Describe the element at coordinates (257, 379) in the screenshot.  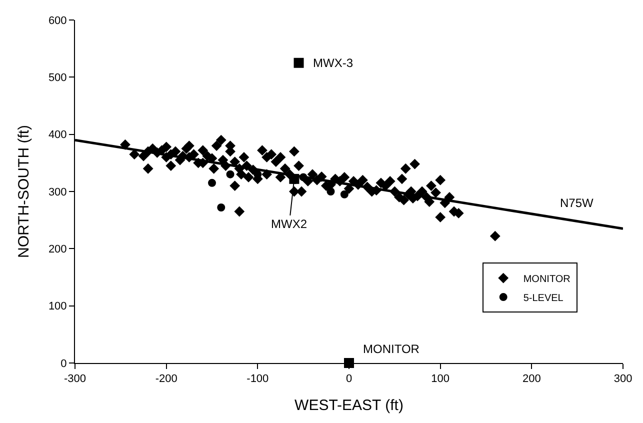
I see `x-tick-label: -100` at that location.